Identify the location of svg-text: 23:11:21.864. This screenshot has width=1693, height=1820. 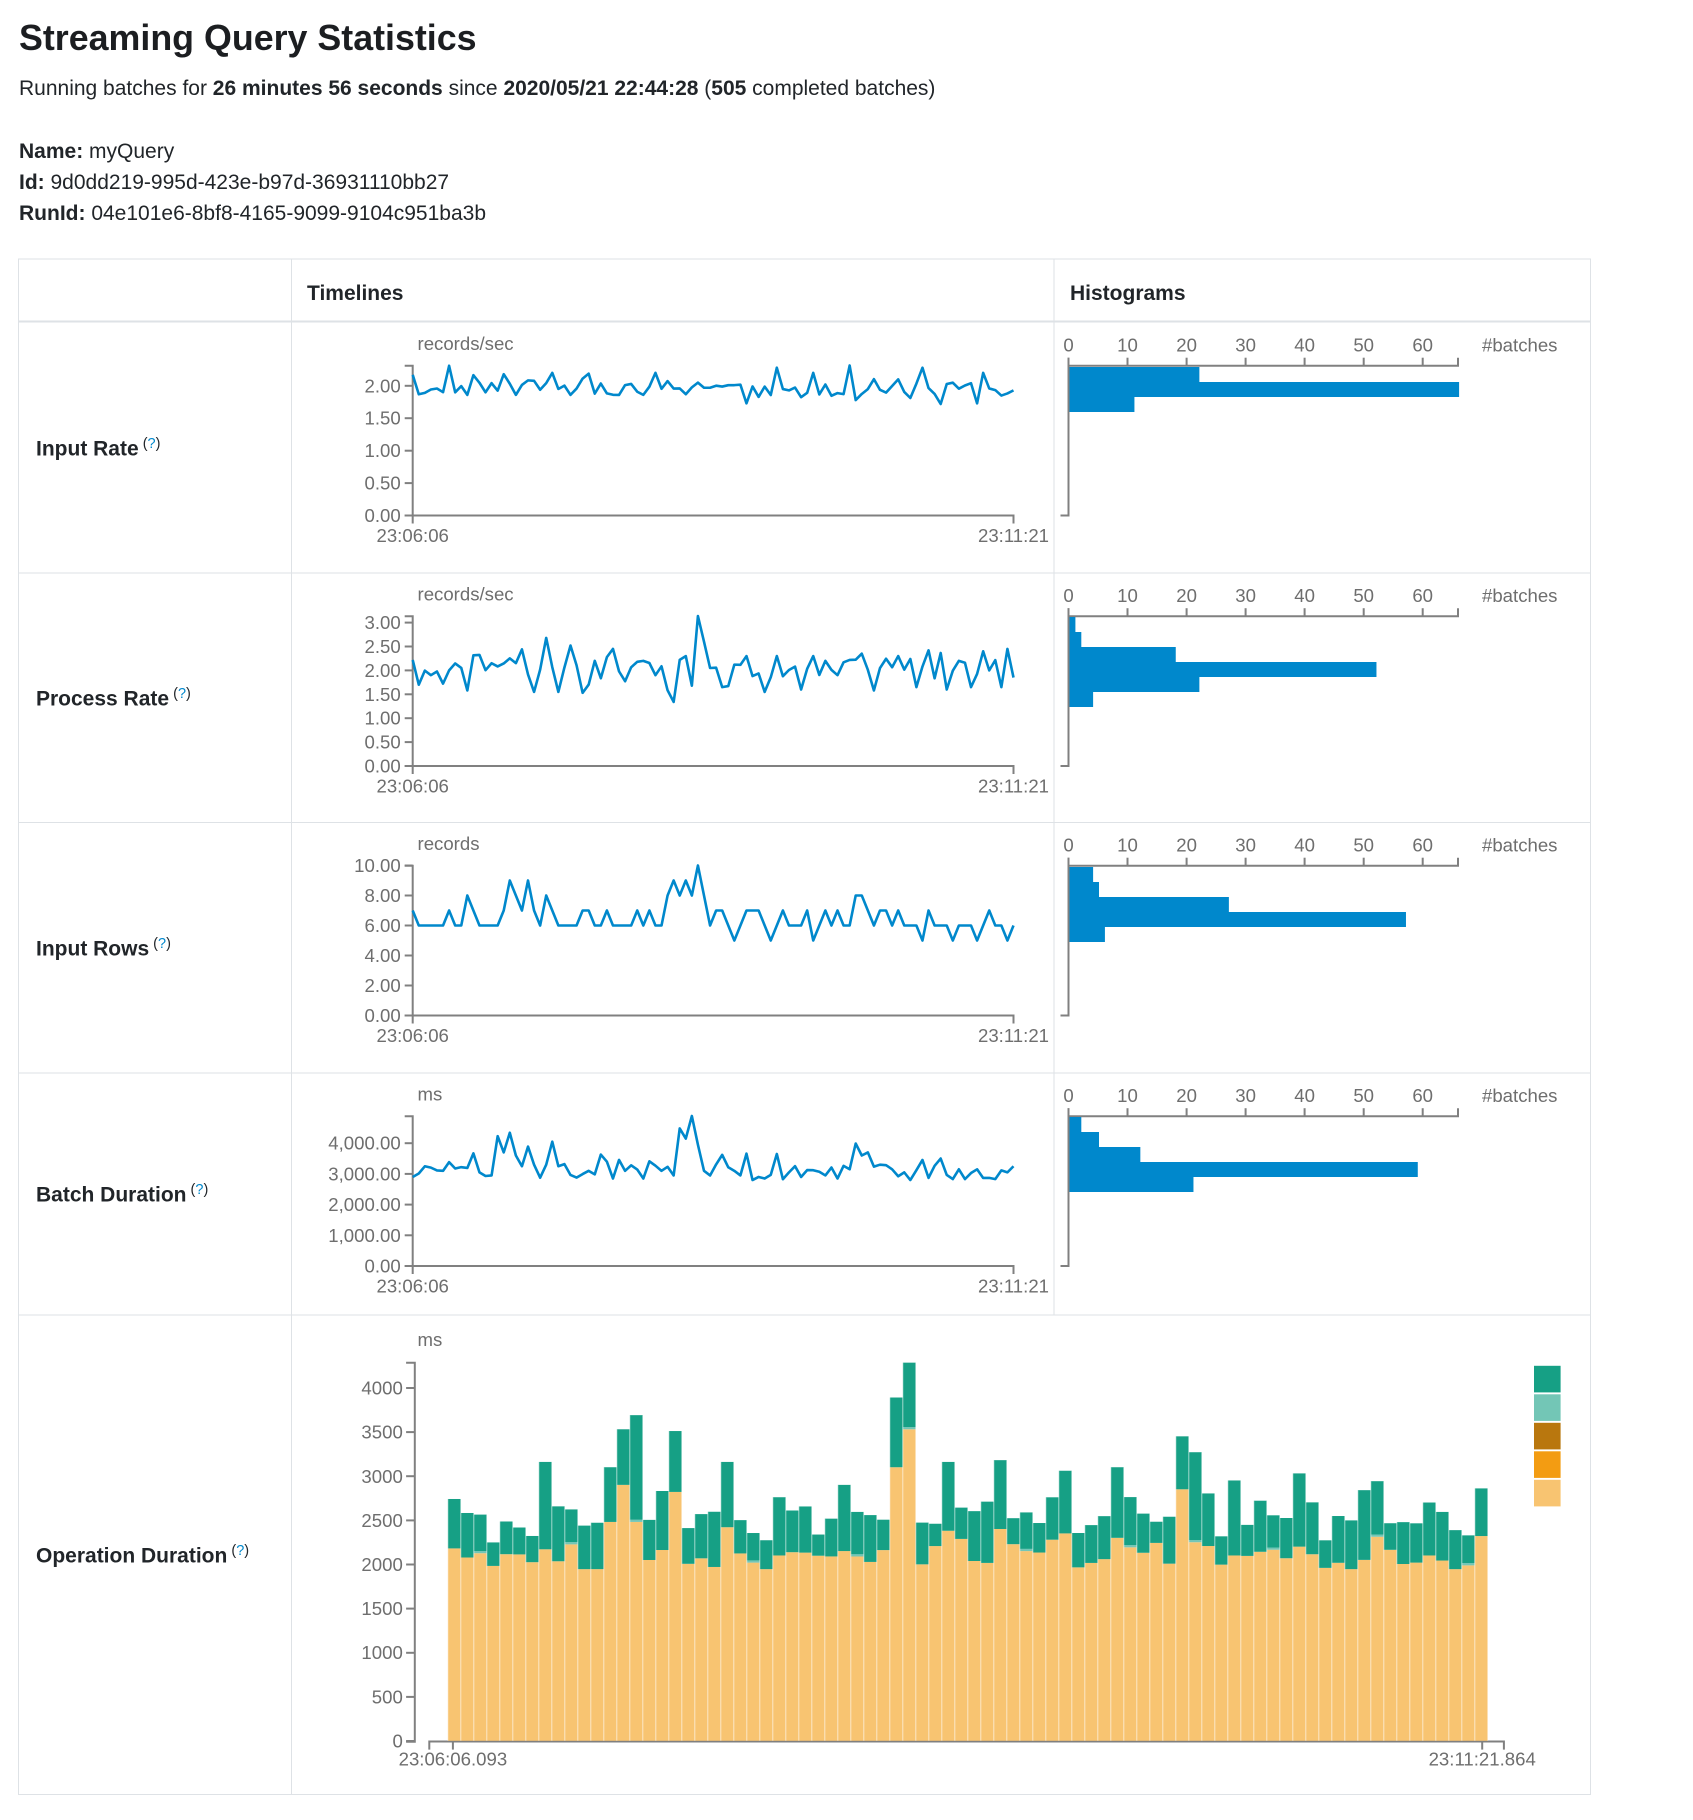
(1482, 1759).